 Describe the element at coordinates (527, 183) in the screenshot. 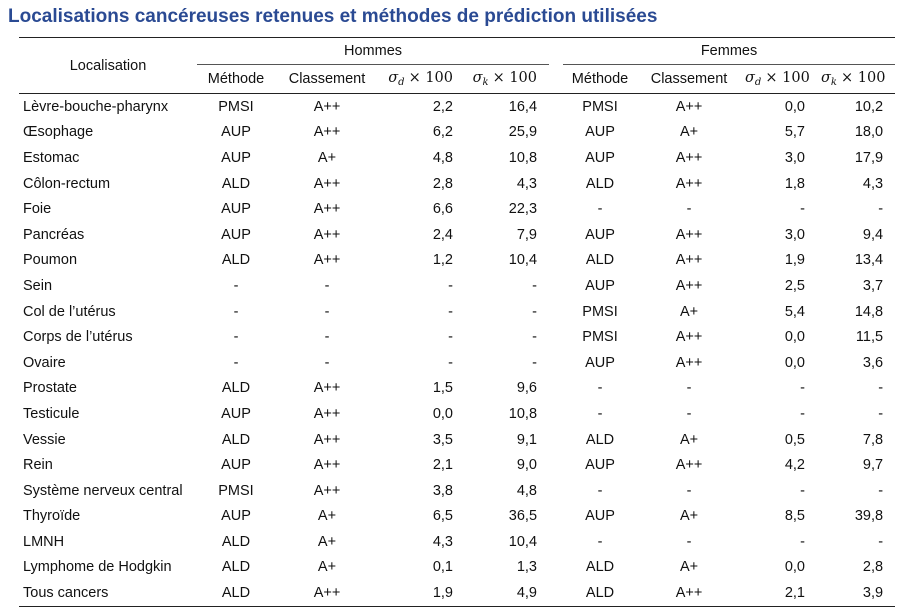

I see `hommes-sigma-k-cell: 4,3` at that location.